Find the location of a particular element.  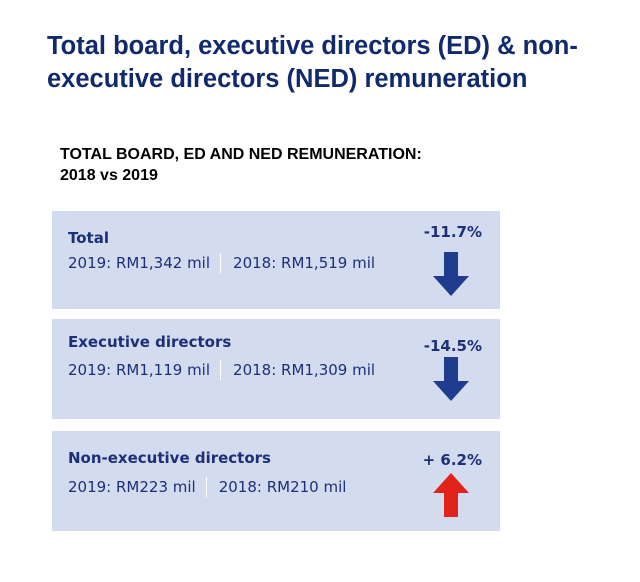

value-2019: 2019: RM1,119 mil is located at coordinates (139, 370).